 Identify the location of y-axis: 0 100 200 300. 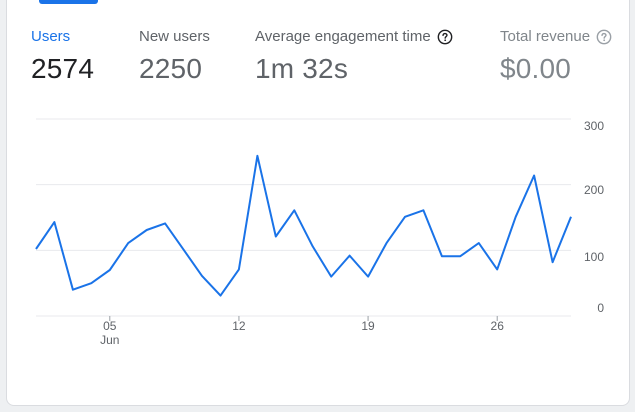
(594, 217).